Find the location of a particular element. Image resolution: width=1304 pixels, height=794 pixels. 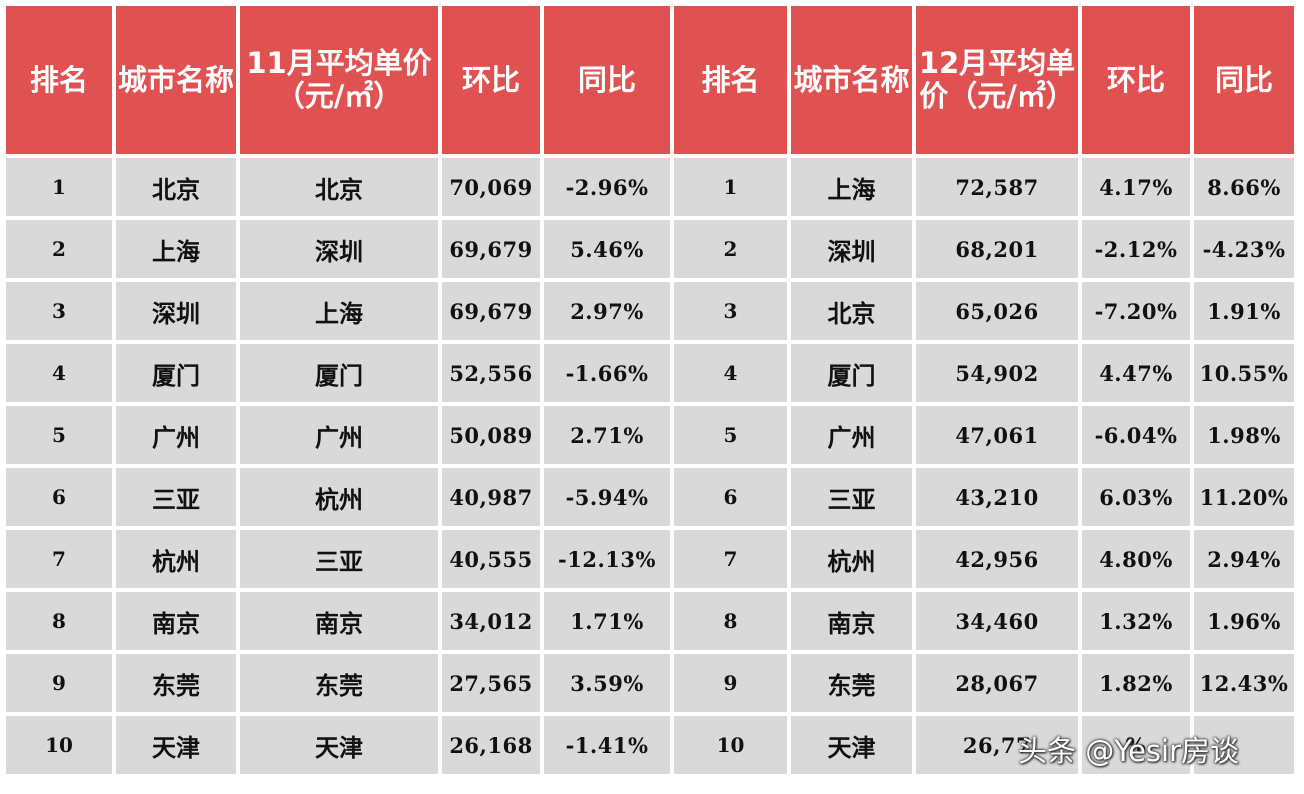

cell-mom-dec: 1.82% is located at coordinates (1136, 683).